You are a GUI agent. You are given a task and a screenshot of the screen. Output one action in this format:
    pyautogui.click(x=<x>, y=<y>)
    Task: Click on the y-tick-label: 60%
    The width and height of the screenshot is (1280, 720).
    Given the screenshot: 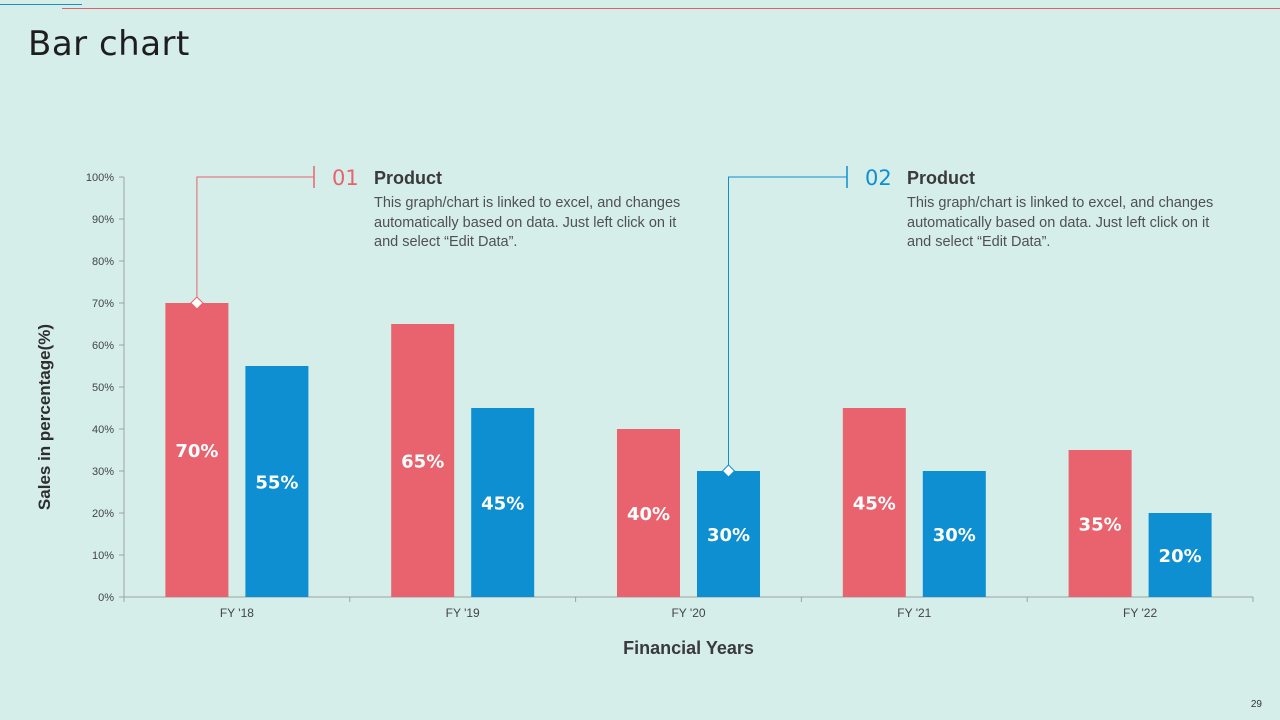 What is the action you would take?
    pyautogui.click(x=103, y=346)
    